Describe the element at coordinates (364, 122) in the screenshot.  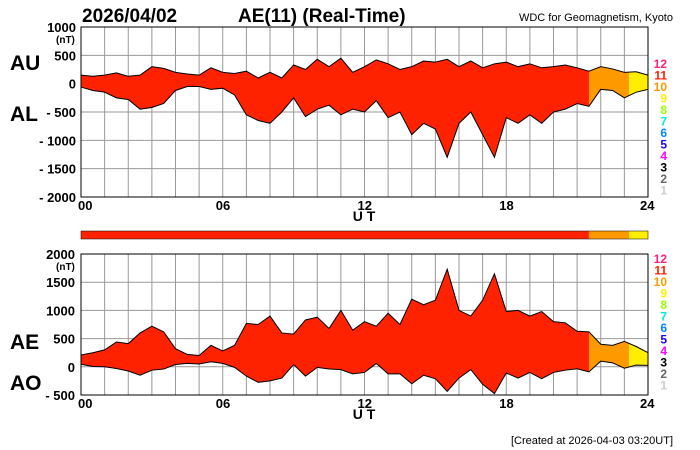
I see `series-line-al` at that location.